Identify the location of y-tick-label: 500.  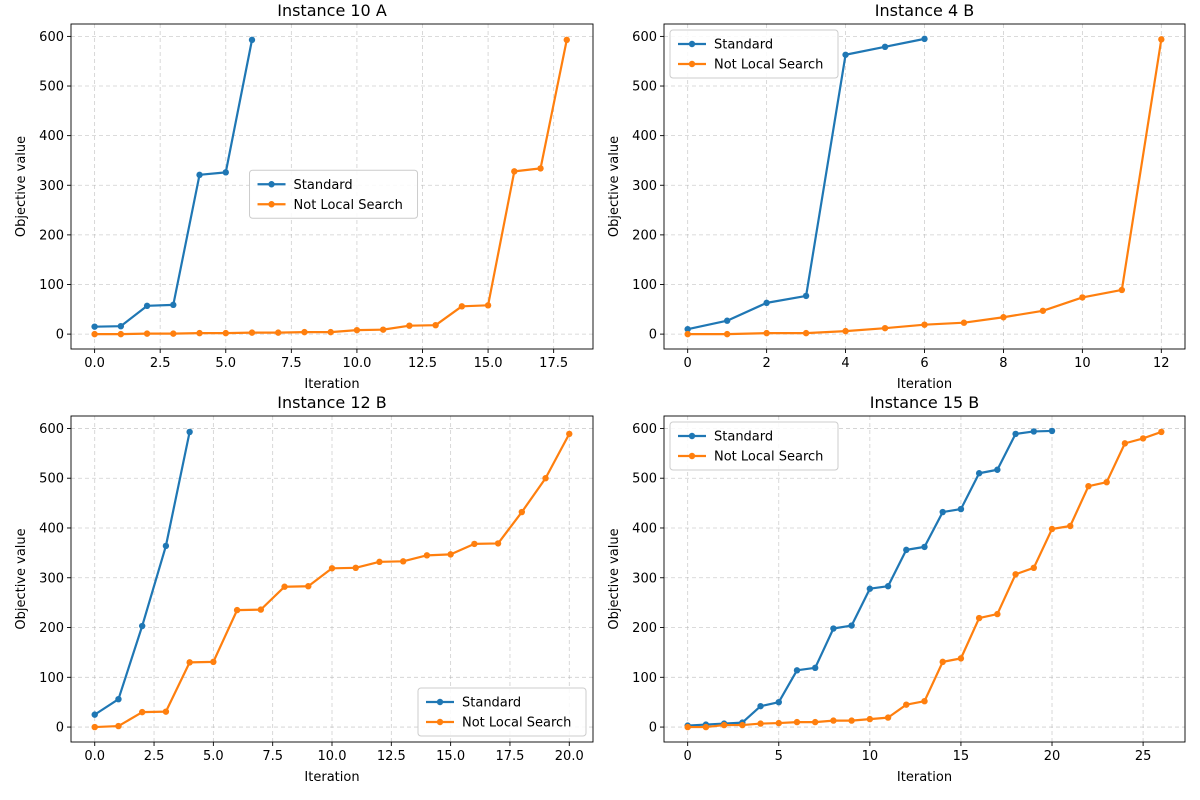
(51, 479).